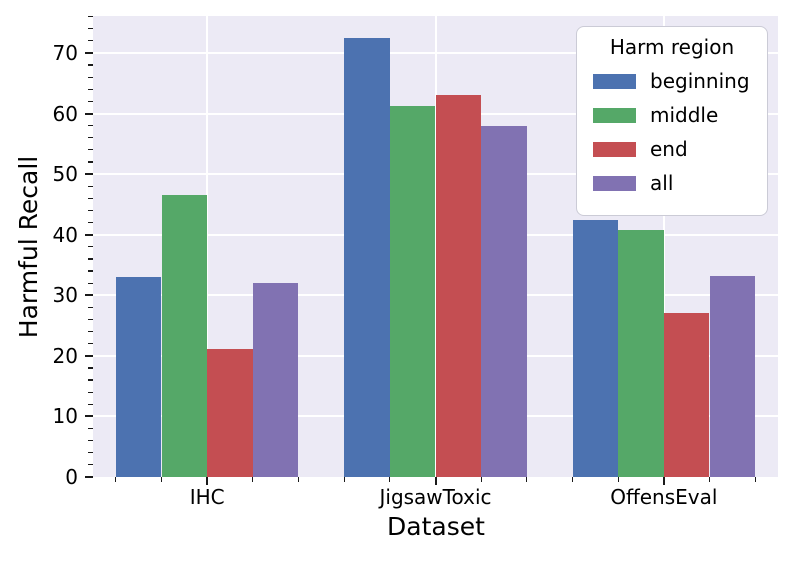  Describe the element at coordinates (435, 52) in the screenshot. I see `gridline-horizontal` at that location.